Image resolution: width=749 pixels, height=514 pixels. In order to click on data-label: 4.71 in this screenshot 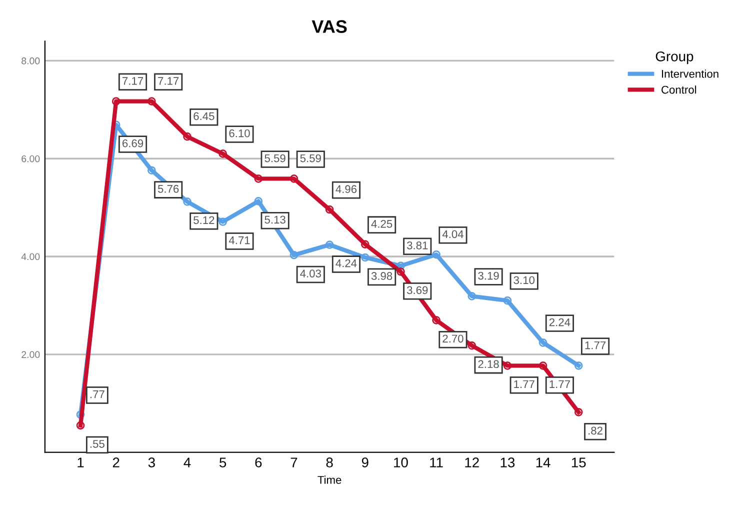, I will do `click(239, 240)`.